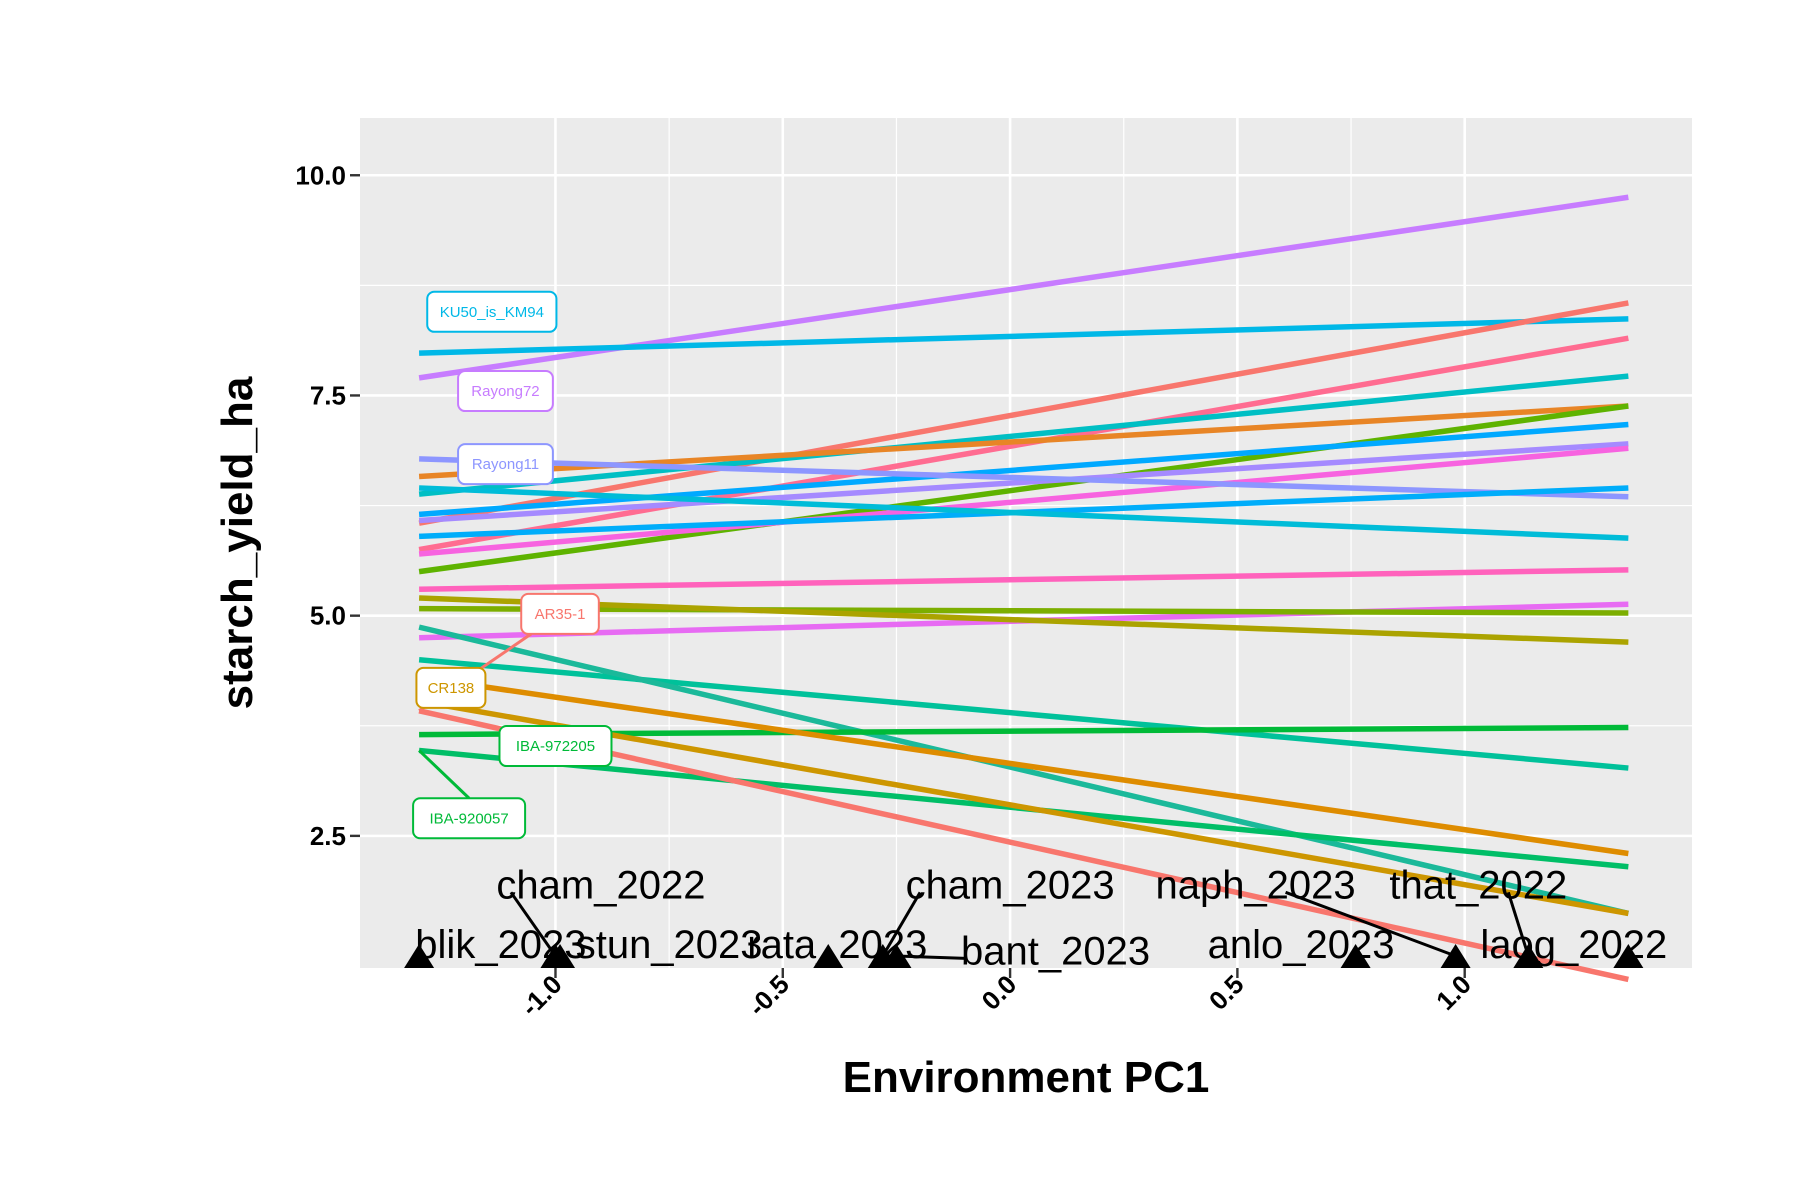 The width and height of the screenshot is (1800, 1200). I want to click on environment-label: bant_2023, so click(1055, 951).